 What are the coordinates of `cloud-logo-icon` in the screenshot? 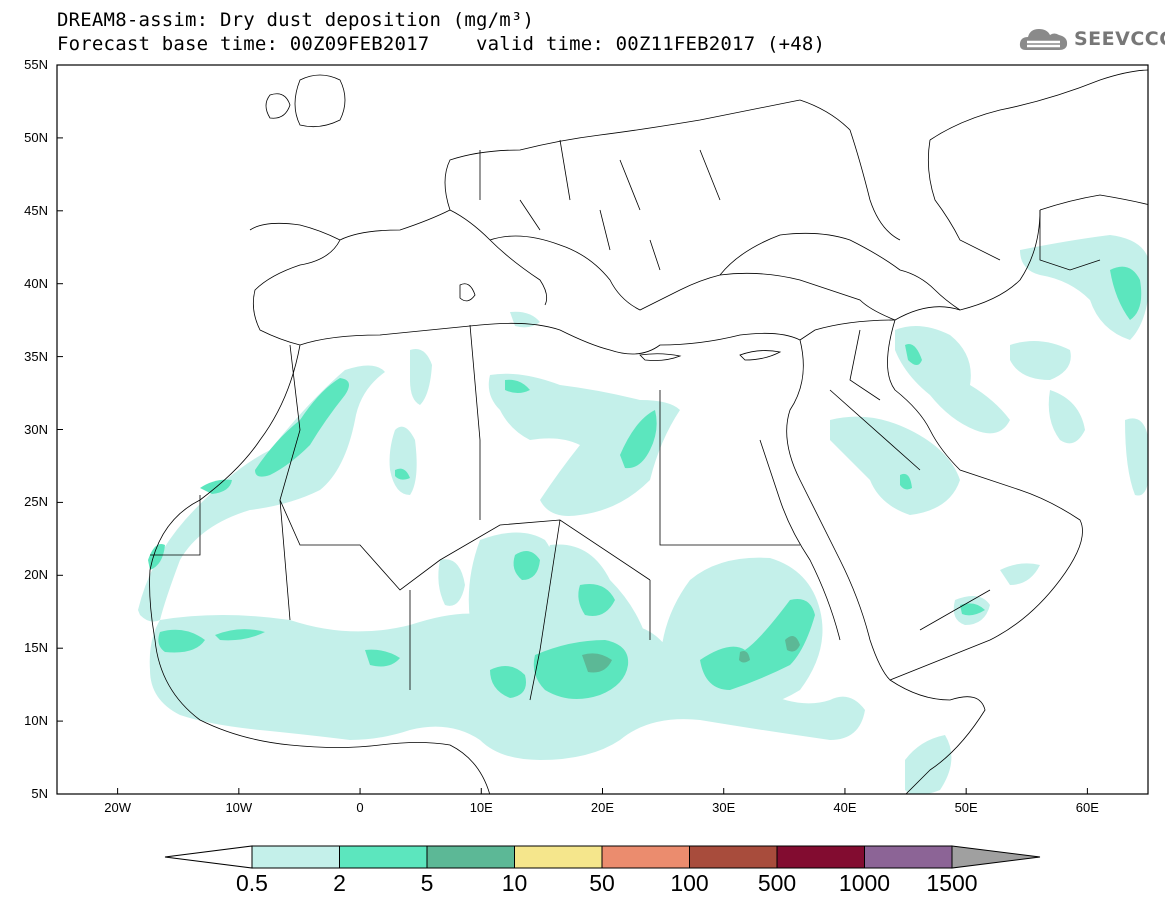 It's located at (1043, 39).